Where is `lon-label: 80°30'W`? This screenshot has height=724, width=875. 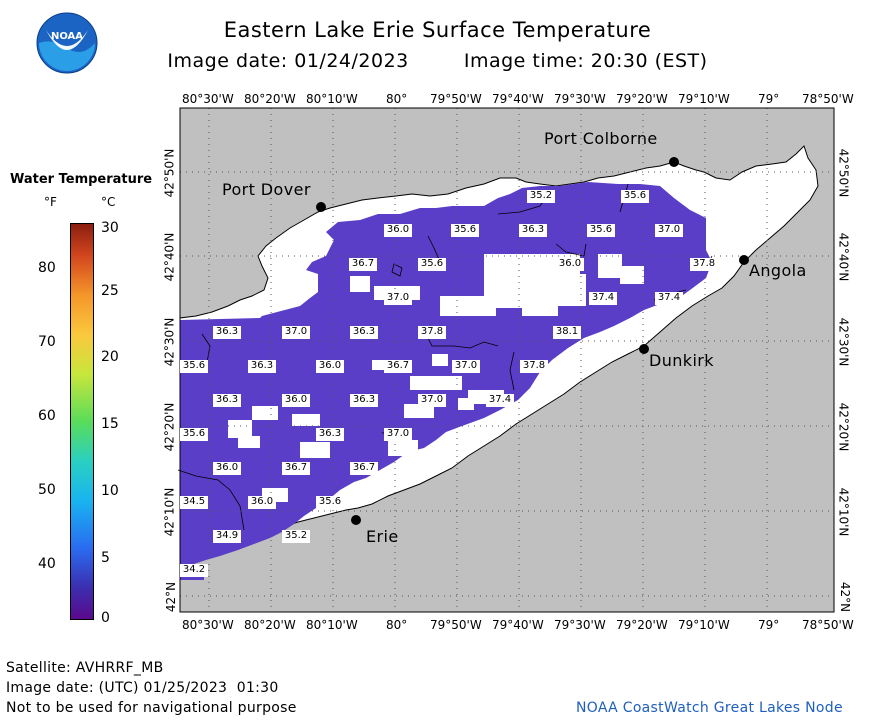
lon-label: 80°30'W is located at coordinates (208, 625).